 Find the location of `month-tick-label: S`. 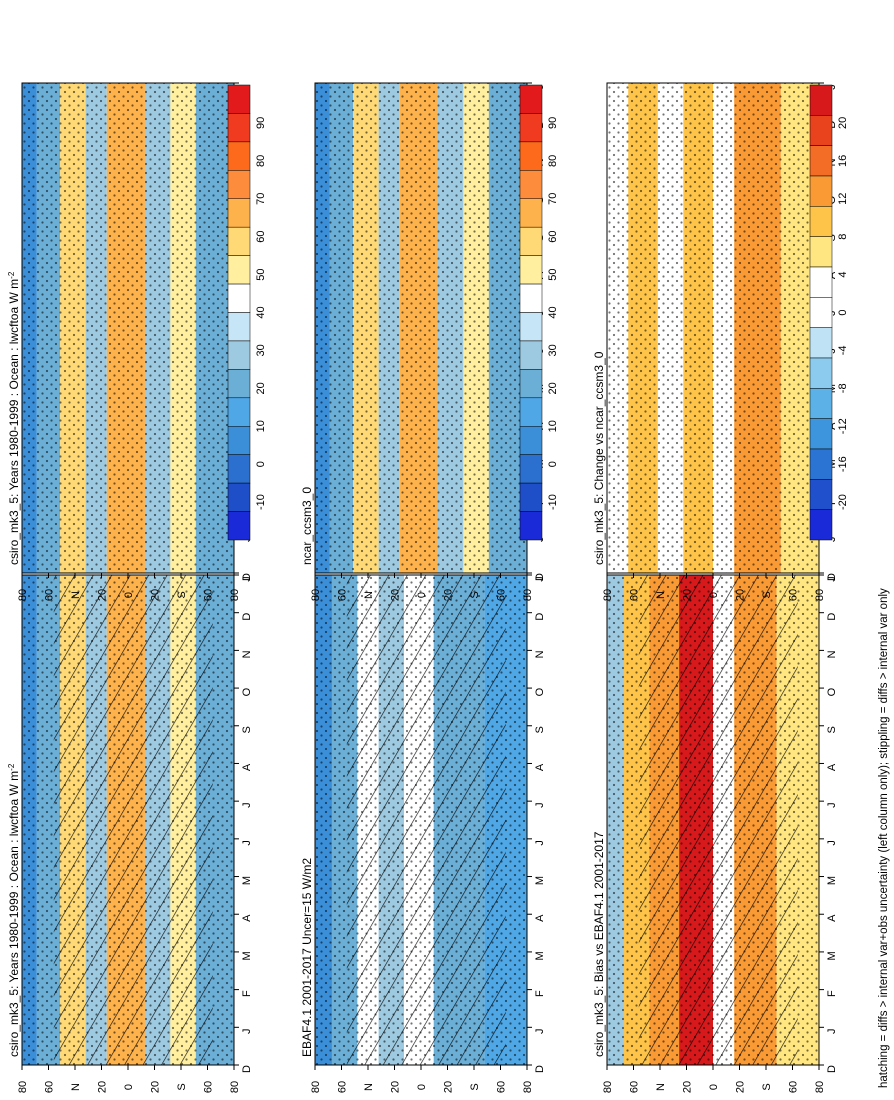

month-tick-label: S is located at coordinates (540, 729).